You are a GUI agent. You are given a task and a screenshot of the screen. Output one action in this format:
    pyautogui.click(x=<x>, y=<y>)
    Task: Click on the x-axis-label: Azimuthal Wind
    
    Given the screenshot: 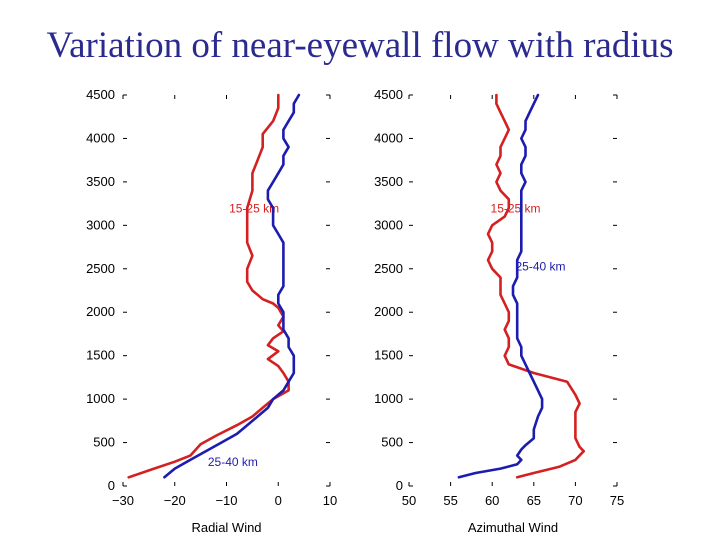 What is the action you would take?
    pyautogui.click(x=513, y=527)
    